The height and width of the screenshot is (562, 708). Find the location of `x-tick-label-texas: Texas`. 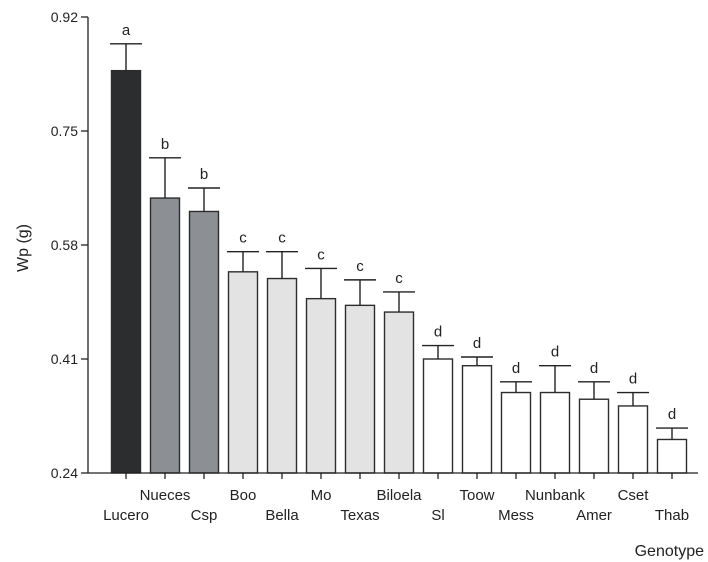

x-tick-label-texas: Texas is located at coordinates (359, 515).